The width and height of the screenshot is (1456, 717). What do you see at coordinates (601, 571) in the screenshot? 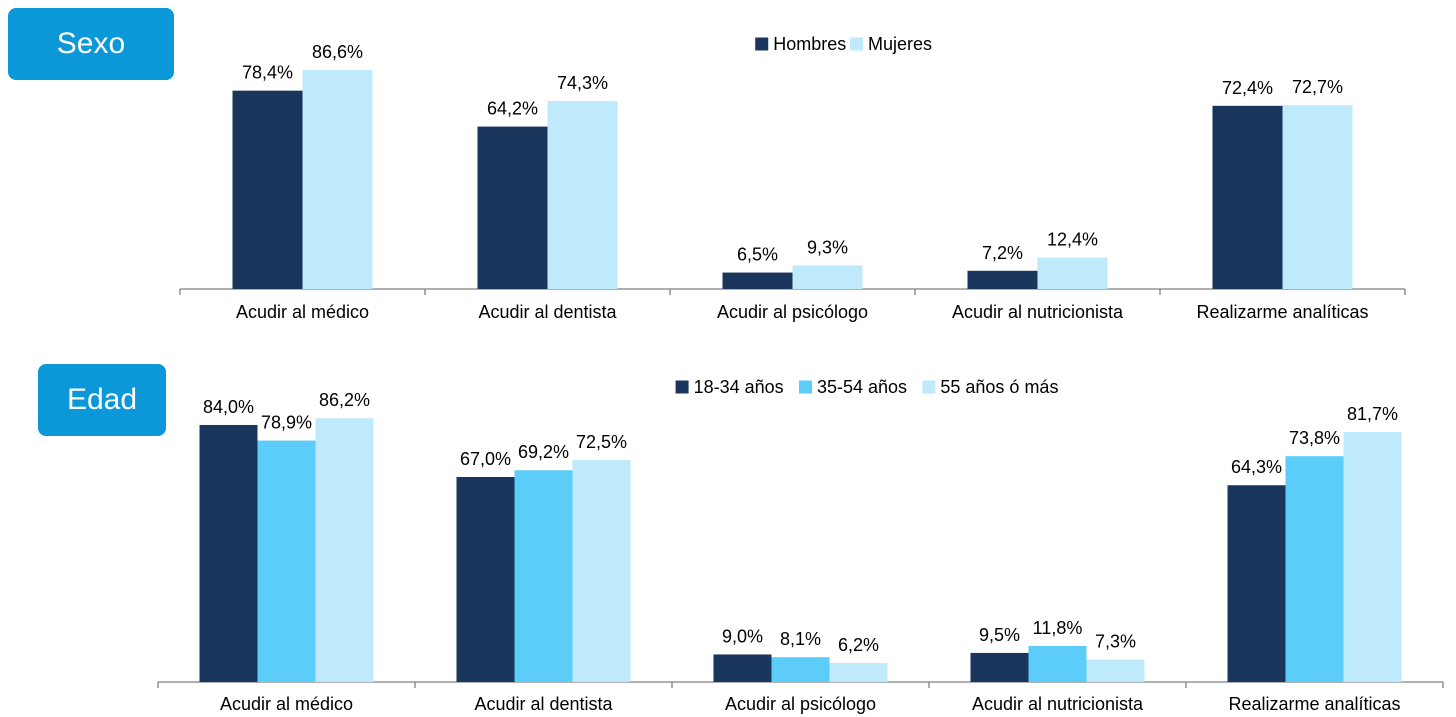
I see `bar-55-años-ó-más-1` at bounding box center [601, 571].